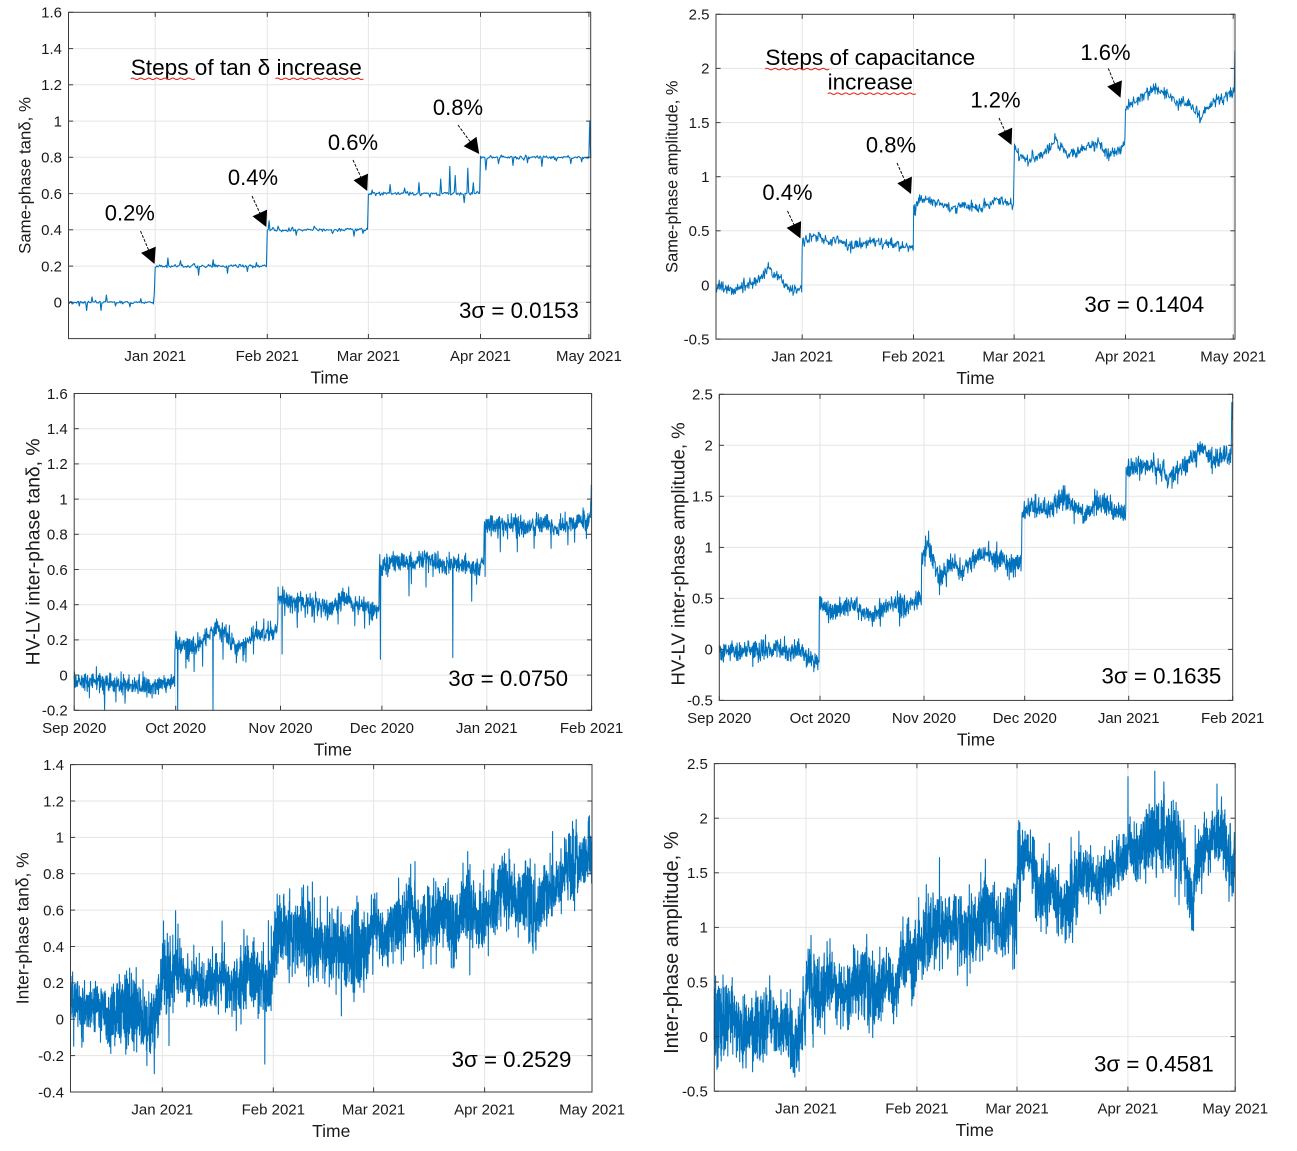 This screenshot has height=1151, width=1297. What do you see at coordinates (519, 310) in the screenshot?
I see `svg-text: 3σ = 0.0153` at bounding box center [519, 310].